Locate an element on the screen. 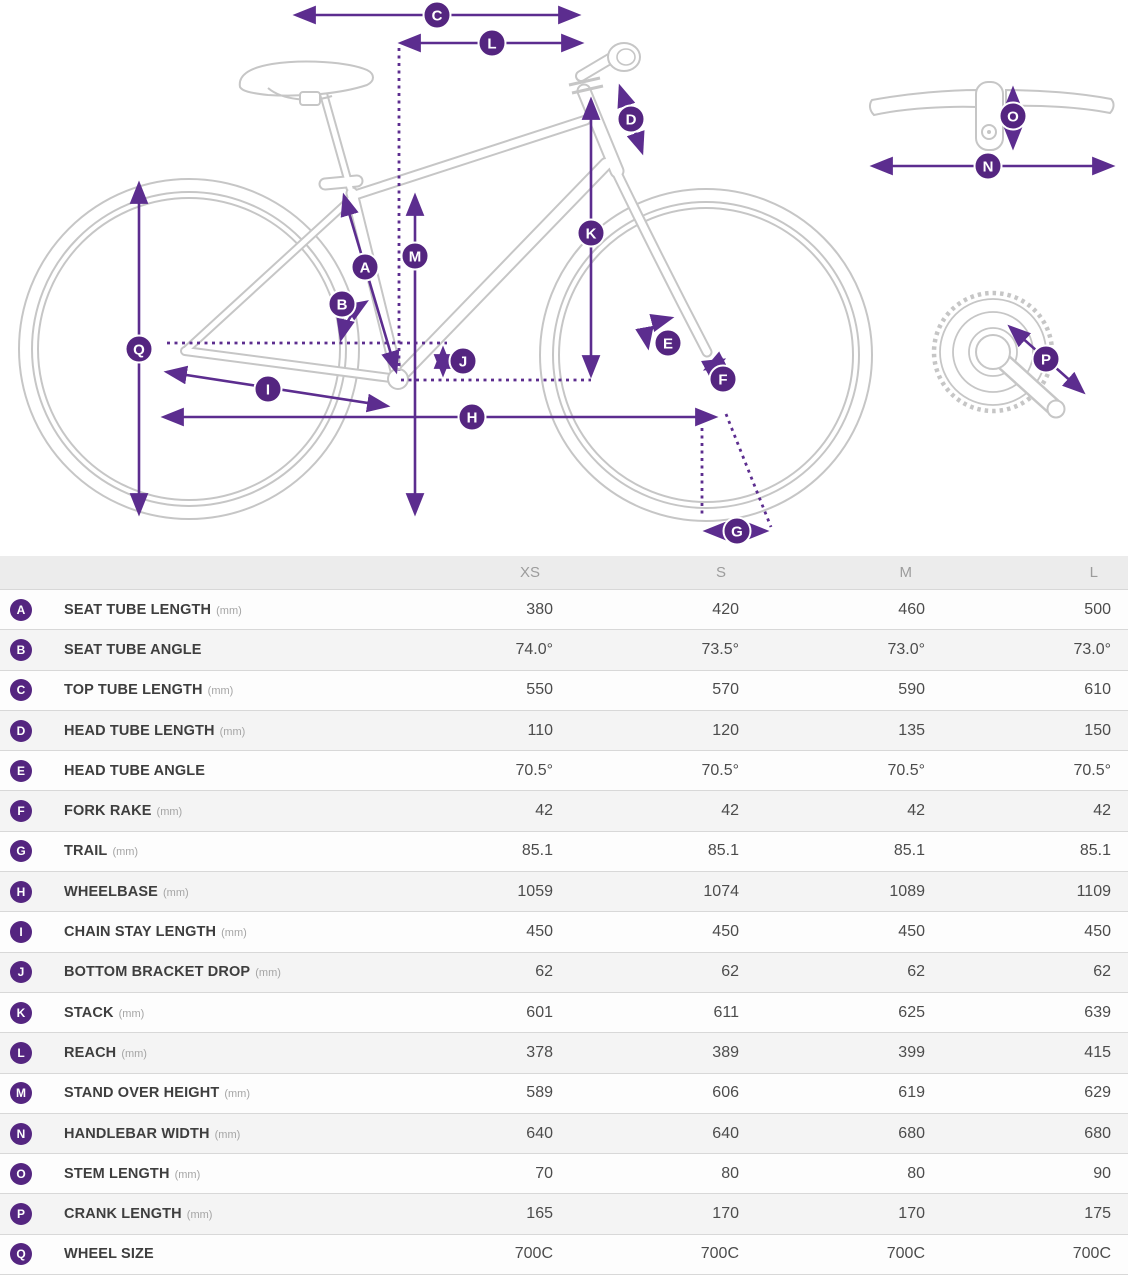  row-letter-badge: D is located at coordinates (21, 730).